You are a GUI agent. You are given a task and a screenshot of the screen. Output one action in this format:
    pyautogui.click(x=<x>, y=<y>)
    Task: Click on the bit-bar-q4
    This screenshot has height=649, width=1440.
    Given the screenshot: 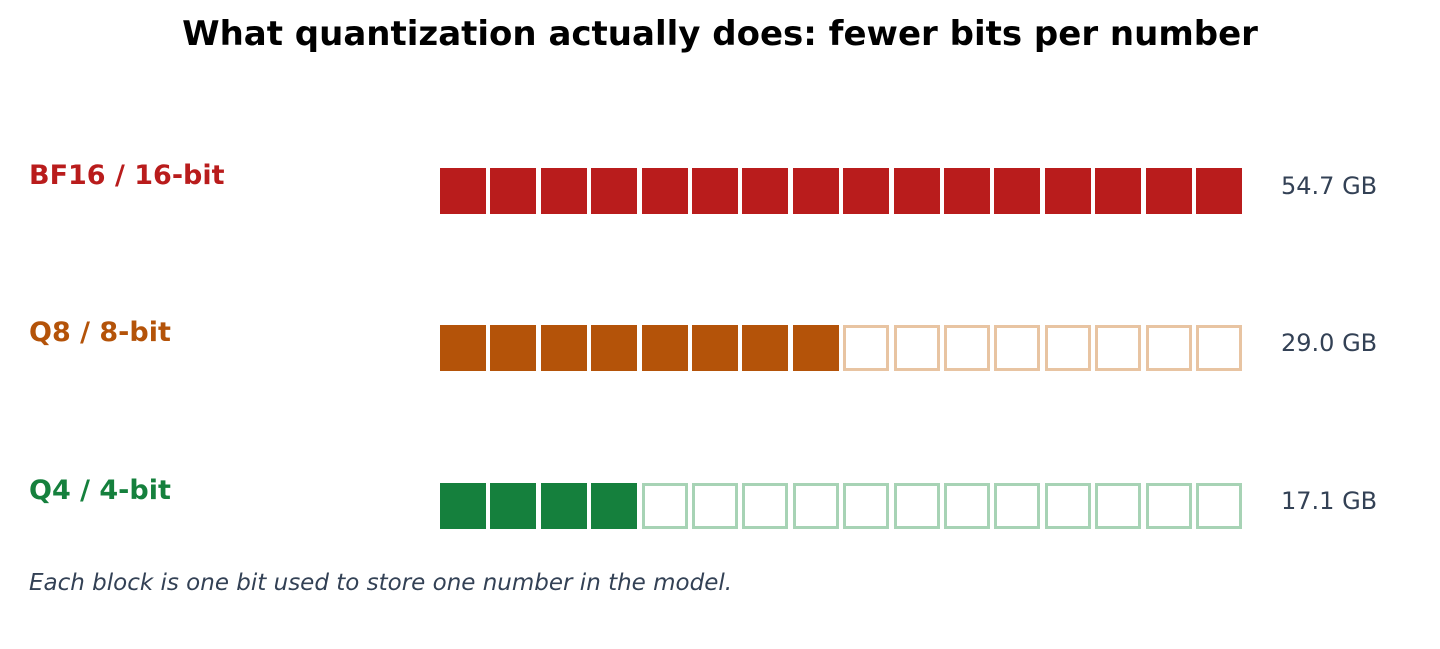 What is the action you would take?
    pyautogui.click(x=841, y=506)
    